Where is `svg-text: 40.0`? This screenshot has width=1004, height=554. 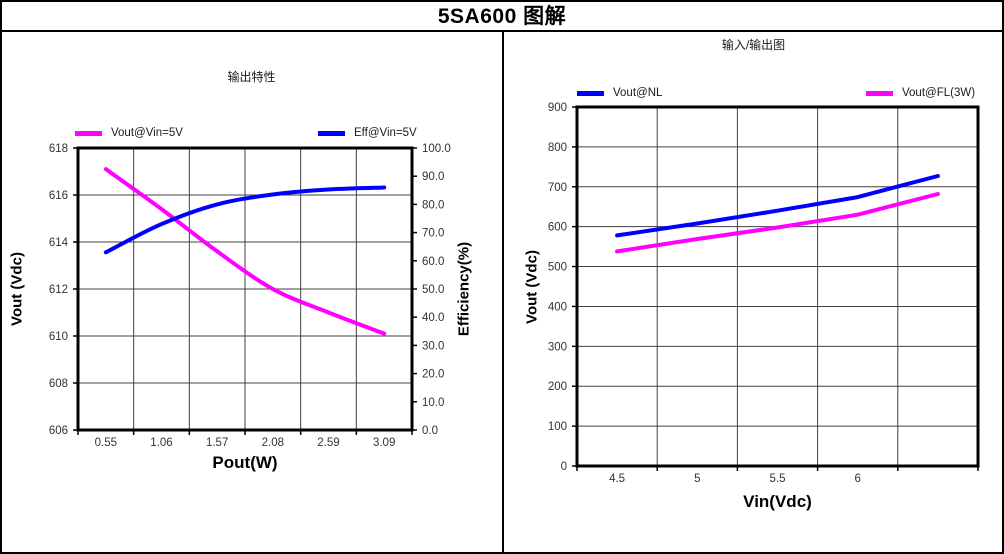
svg-text: 40.0 is located at coordinates (433, 318).